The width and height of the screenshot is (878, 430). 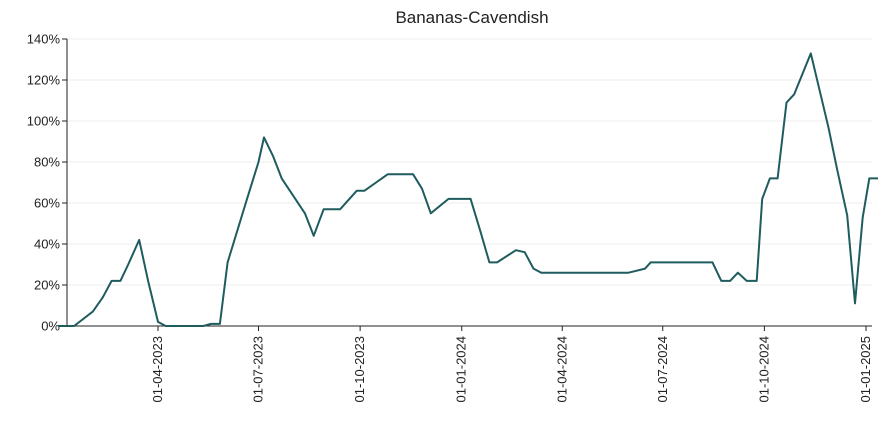 I want to click on y-tick-label: 100%, so click(x=44, y=121).